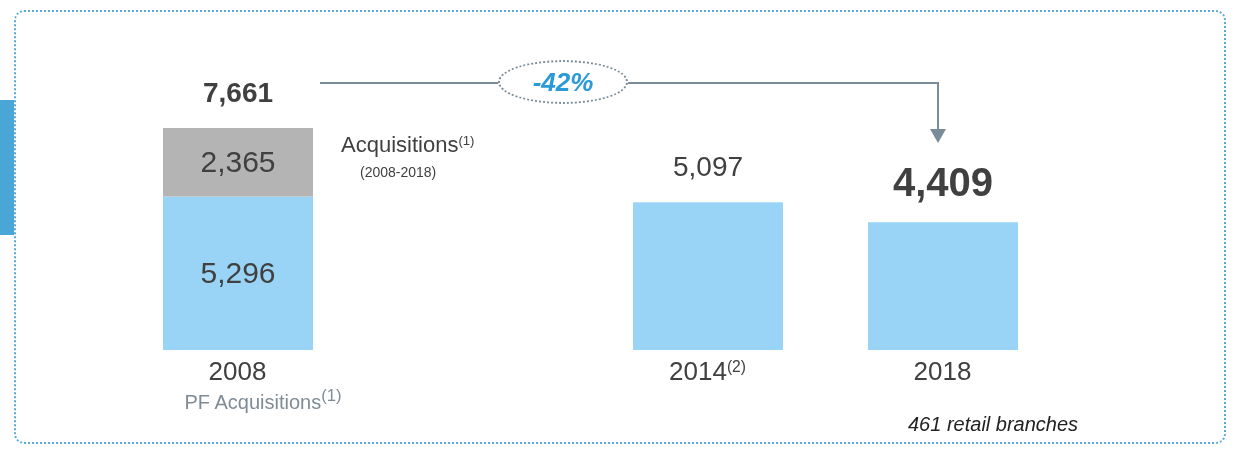 The height and width of the screenshot is (454, 1242). I want to click on series-label: Acquisitions$^{(1)}$, so click(408, 144).